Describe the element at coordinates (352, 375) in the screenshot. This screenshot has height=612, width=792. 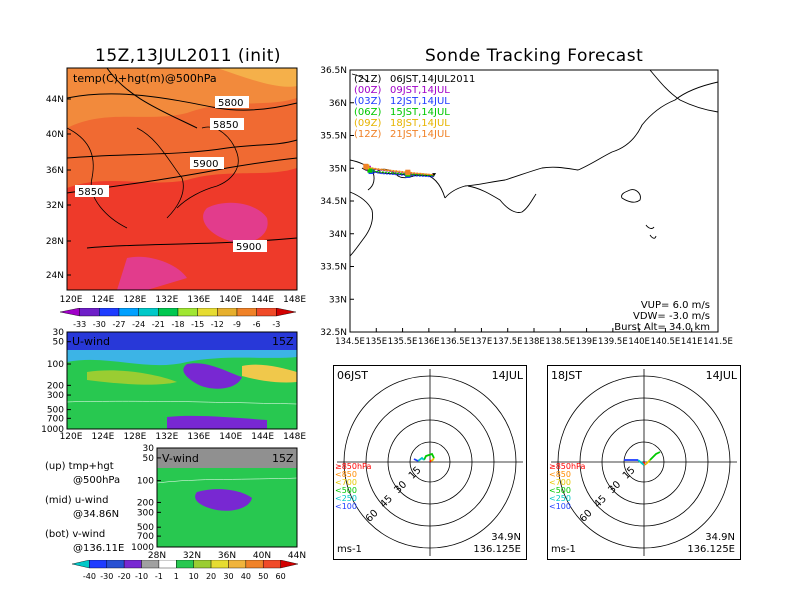
I see `polar-time: 06JST` at that location.